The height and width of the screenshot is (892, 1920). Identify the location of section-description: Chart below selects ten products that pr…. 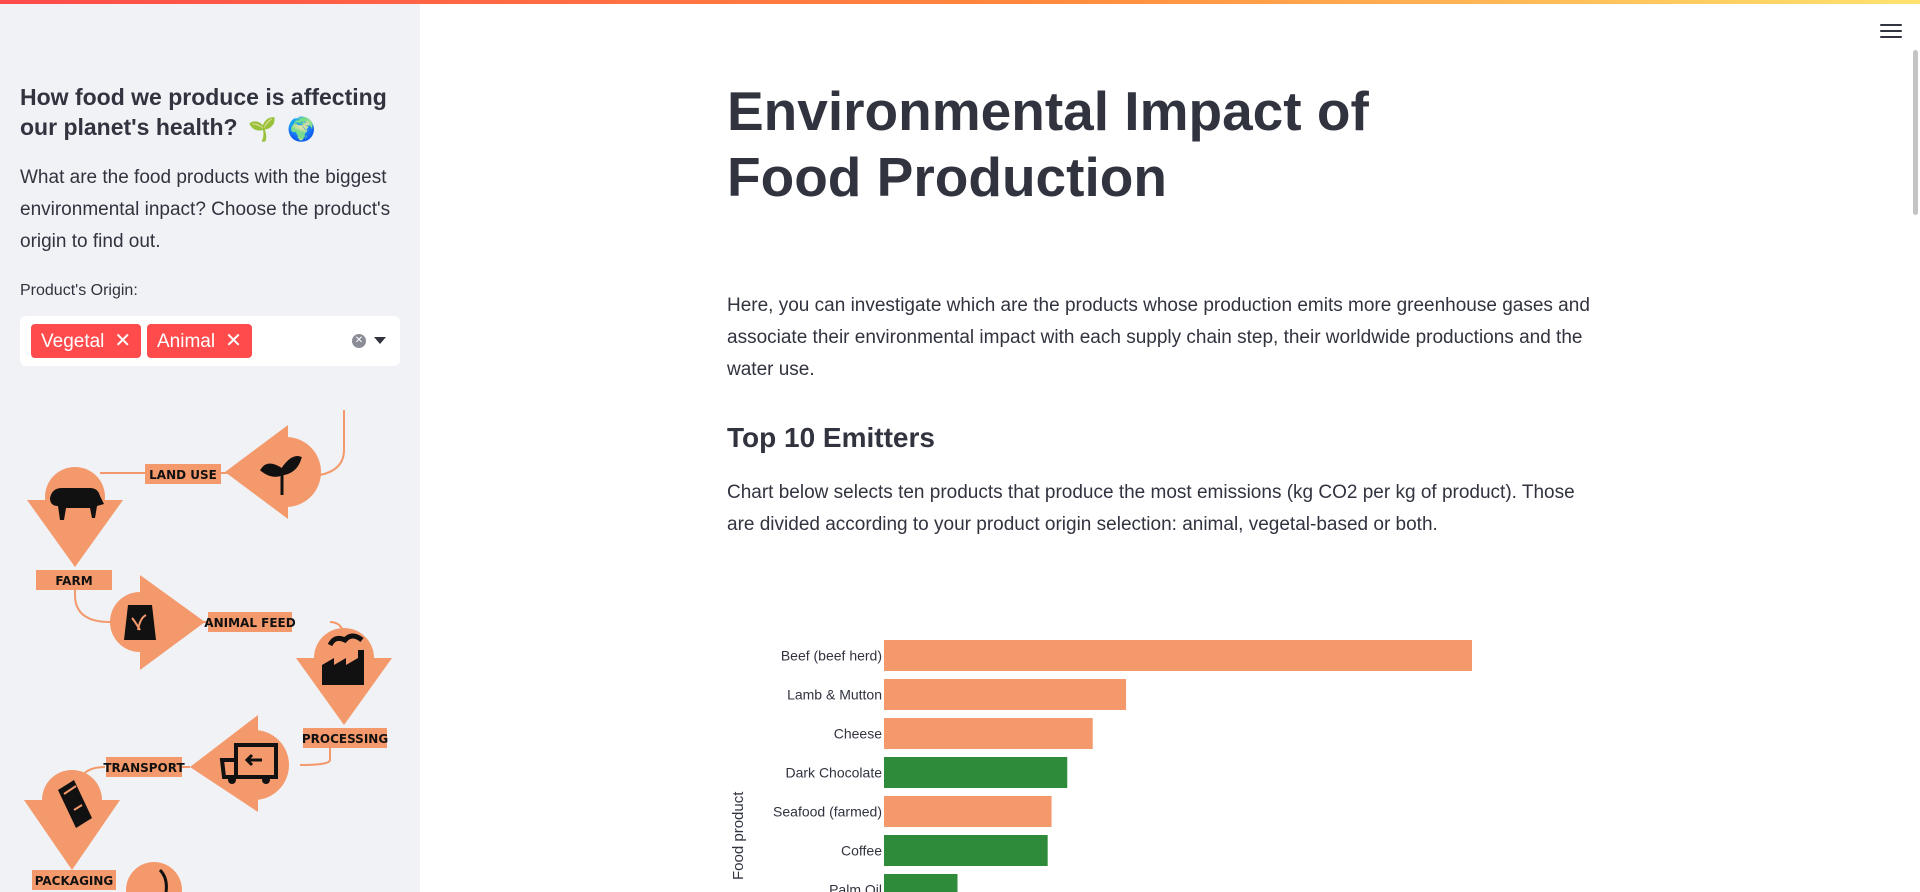
(1151, 508).